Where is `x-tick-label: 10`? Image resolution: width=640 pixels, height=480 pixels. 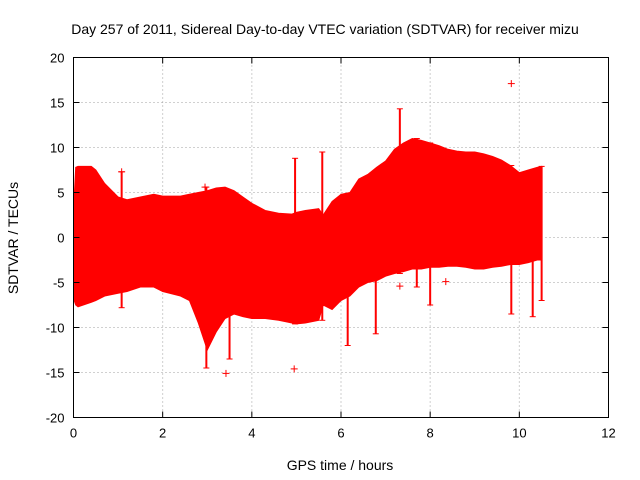 x-tick-label: 10 is located at coordinates (519, 433).